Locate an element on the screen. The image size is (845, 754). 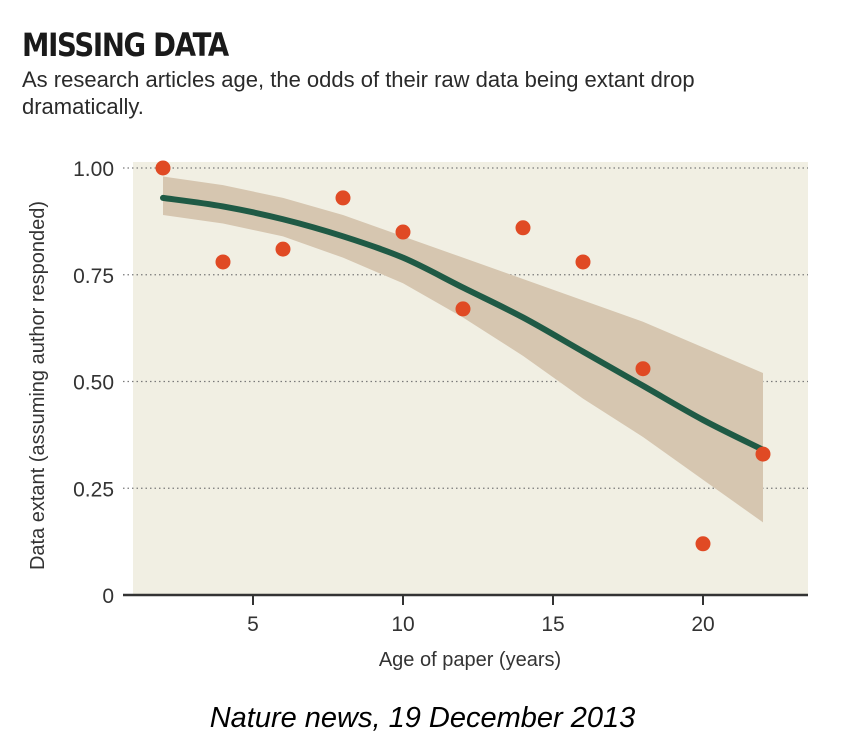
y-axis-label: Data extant (assuming author responded) is located at coordinates (38, 385).